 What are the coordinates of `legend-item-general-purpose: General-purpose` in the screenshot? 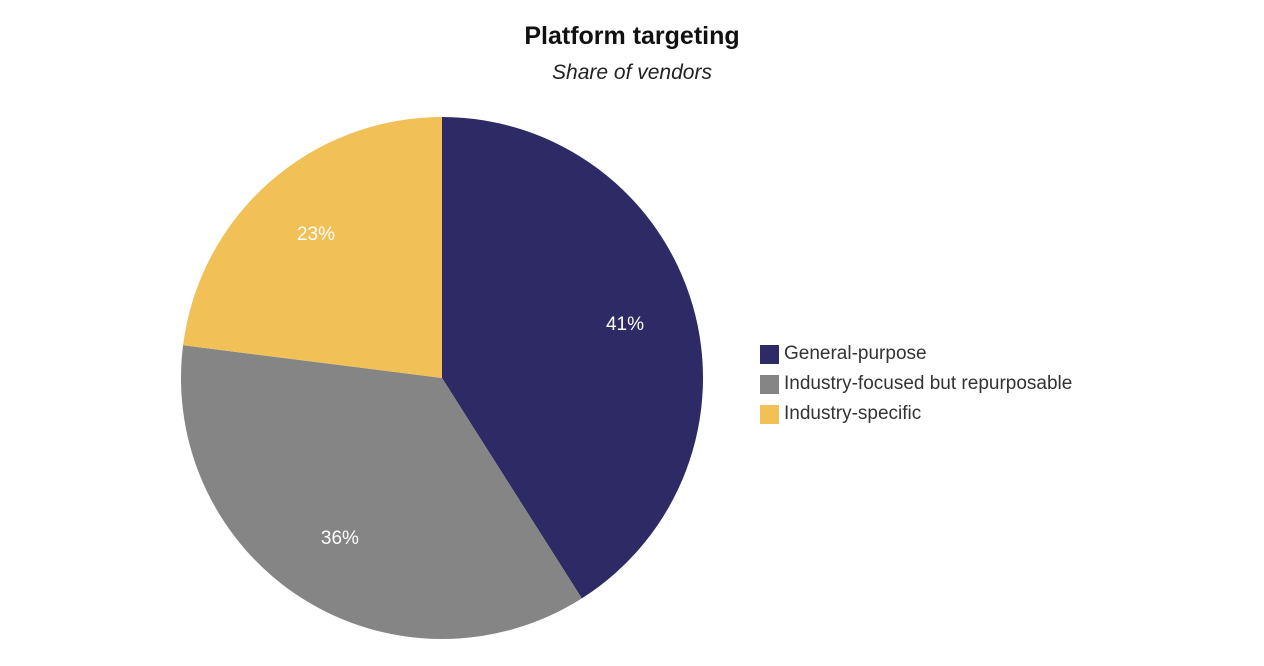 It's located at (916, 354).